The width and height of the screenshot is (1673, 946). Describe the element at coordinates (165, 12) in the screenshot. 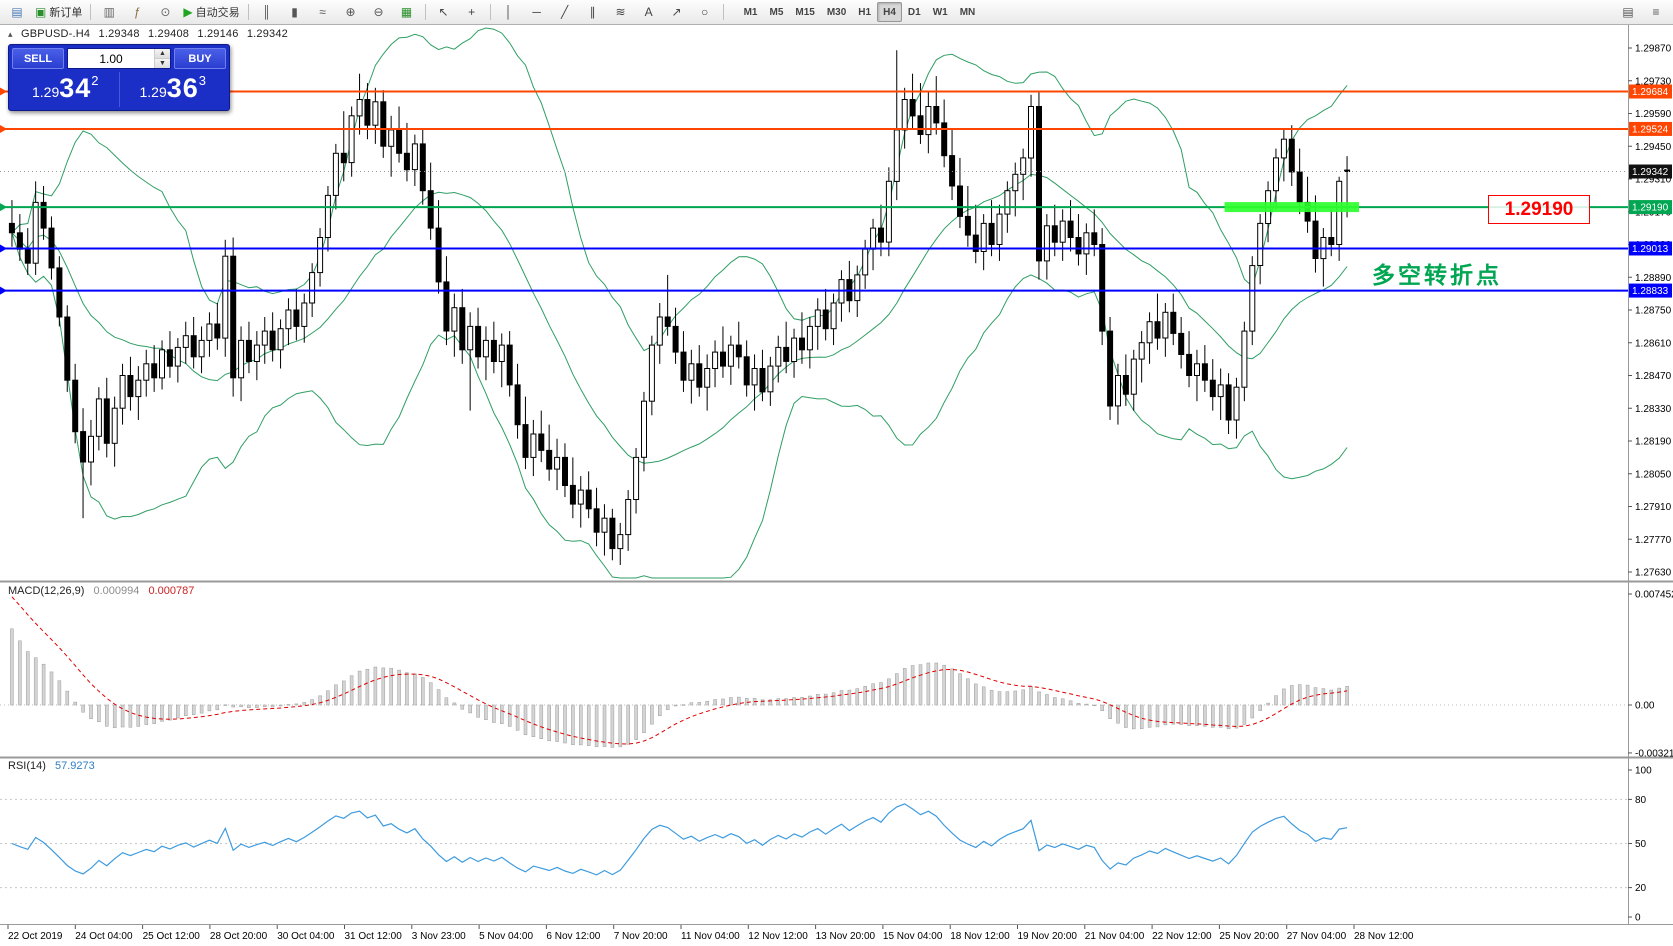

I see `periods-icon: ⊙` at that location.